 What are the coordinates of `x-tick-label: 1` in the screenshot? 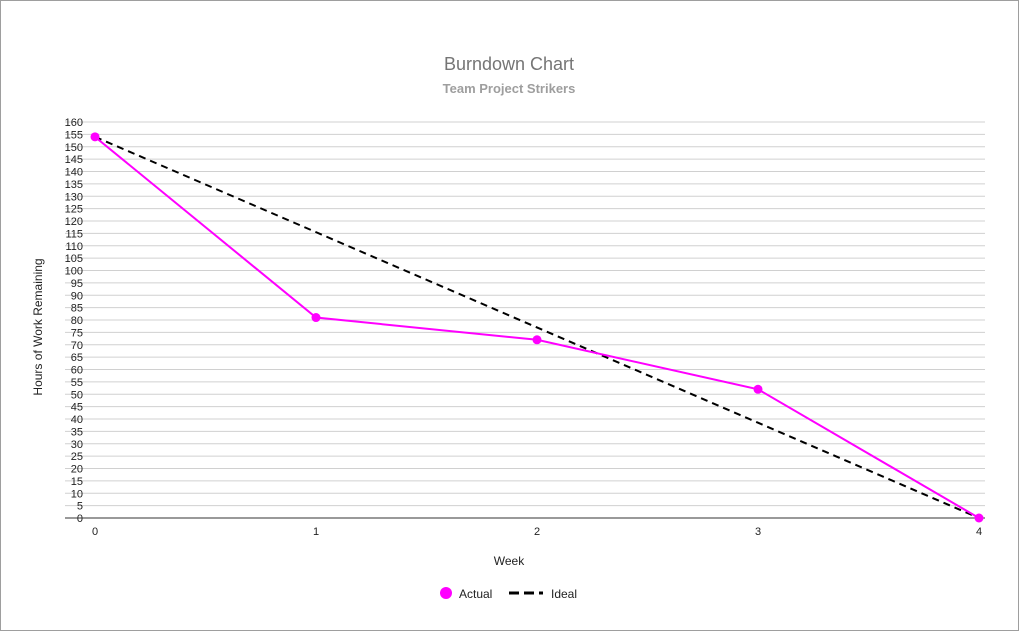 It's located at (316, 532).